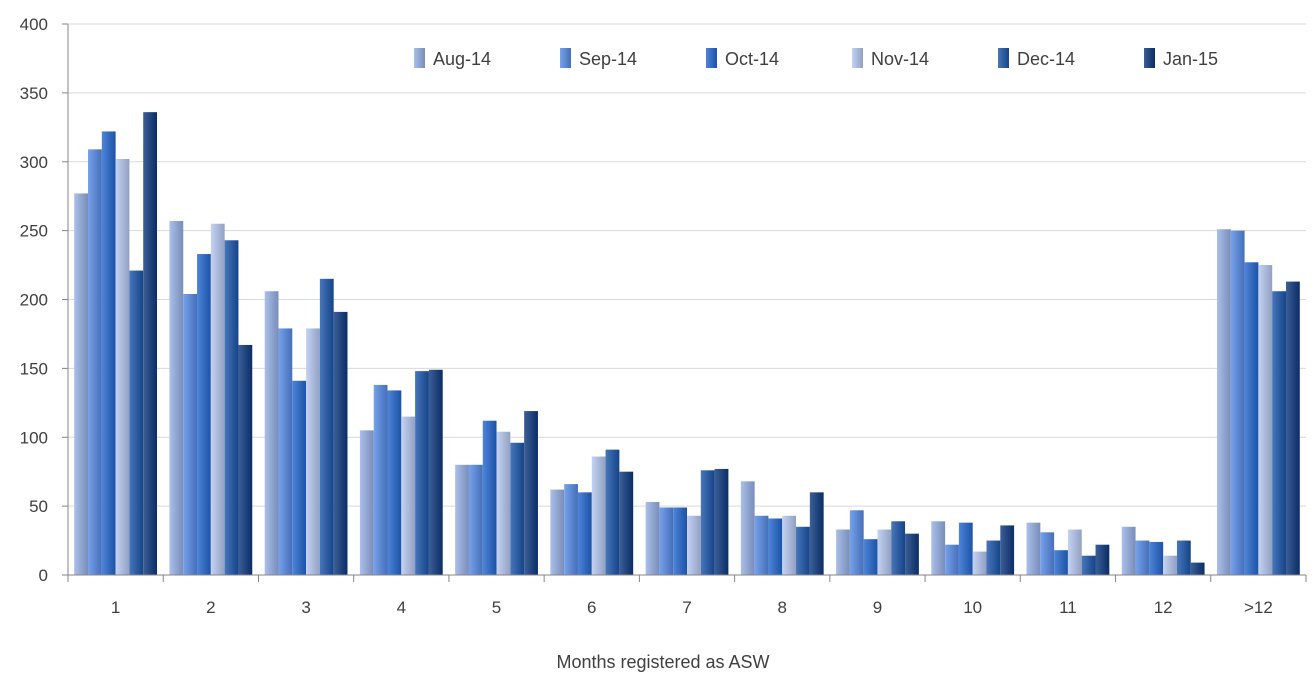 Image resolution: width=1314 pixels, height=675 pixels. I want to click on x-tick-label: 8, so click(781, 607).